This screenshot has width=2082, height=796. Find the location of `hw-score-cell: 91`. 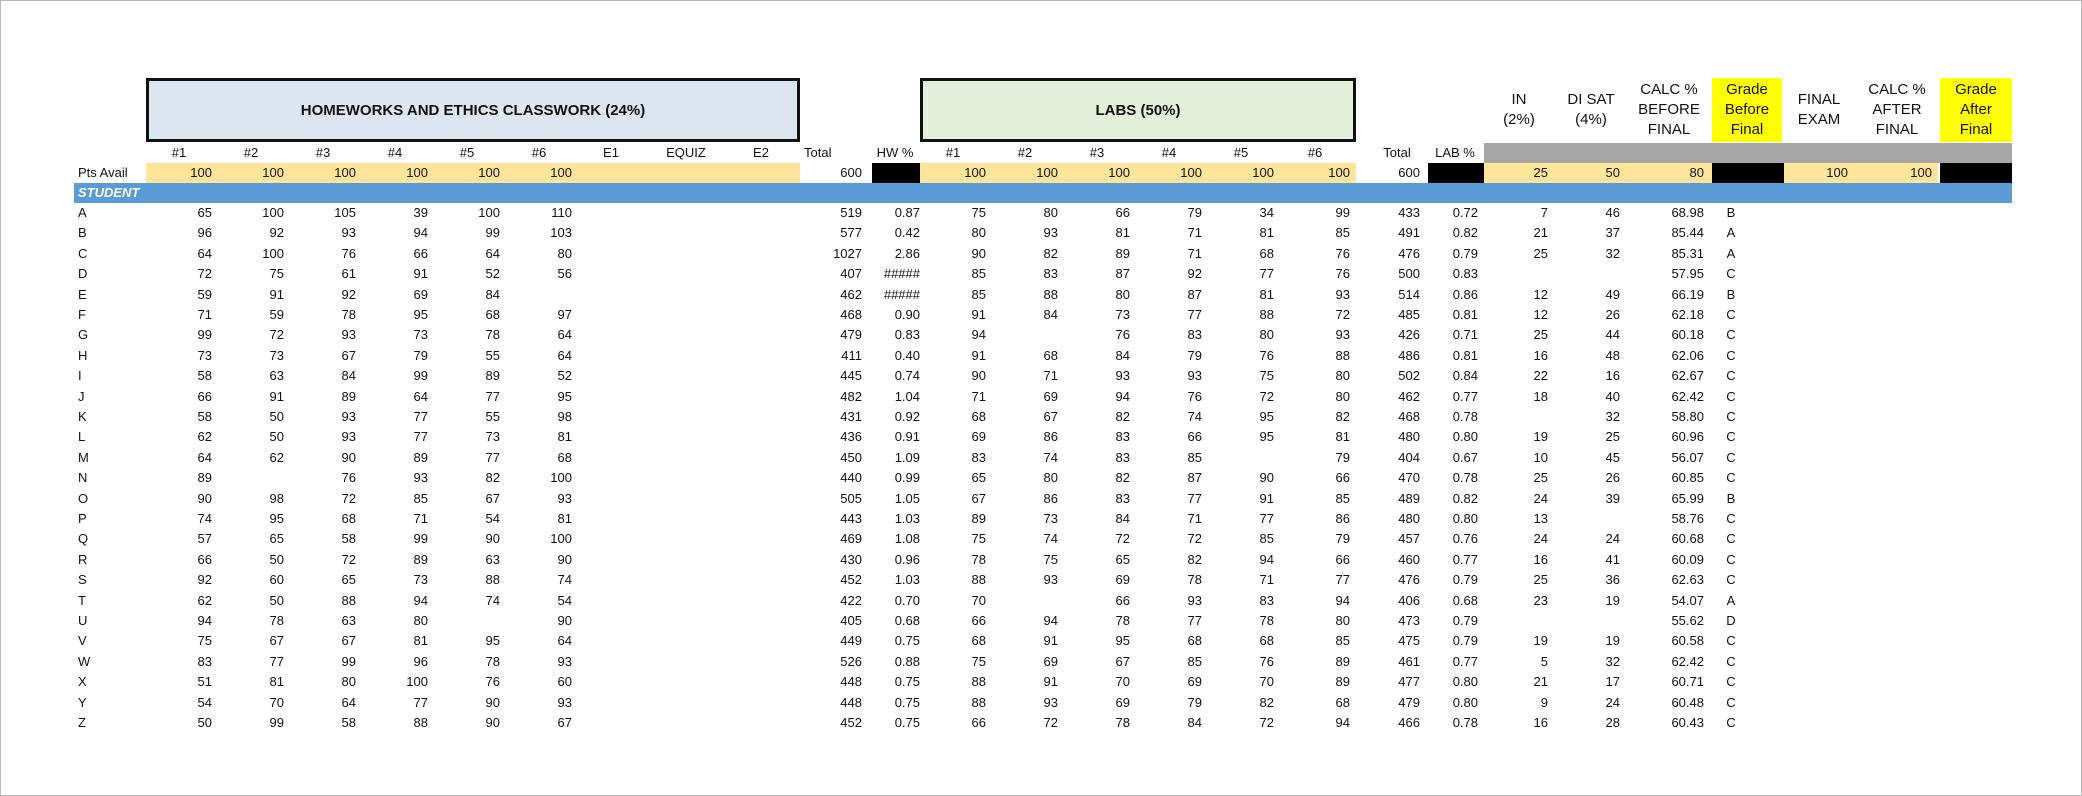

hw-score-cell: 91 is located at coordinates (276, 396).